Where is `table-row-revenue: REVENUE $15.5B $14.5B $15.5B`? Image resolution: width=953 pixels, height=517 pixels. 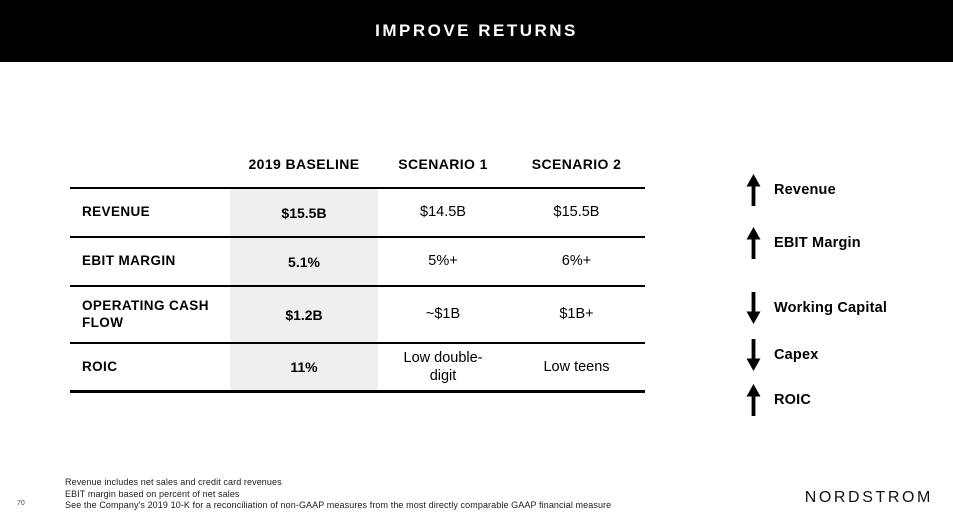
table-row-revenue: REVENUE $15.5B $14.5B $15.5B is located at coordinates (357, 211).